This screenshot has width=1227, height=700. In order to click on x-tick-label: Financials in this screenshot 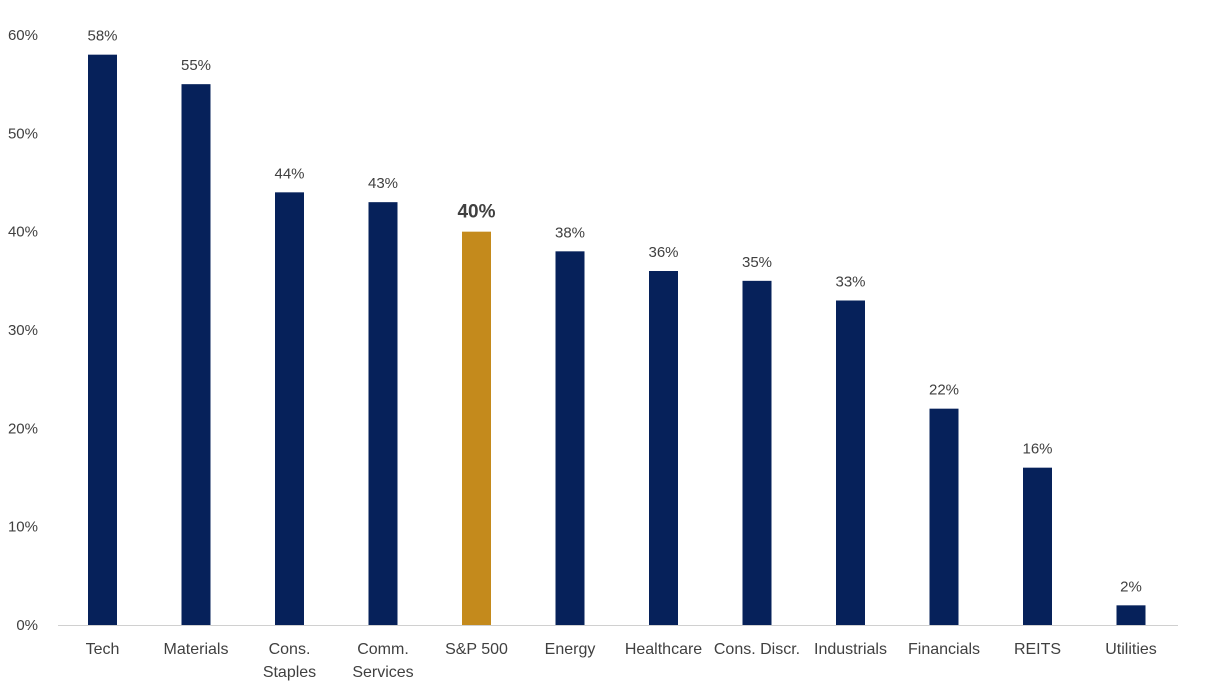, I will do `click(944, 649)`.